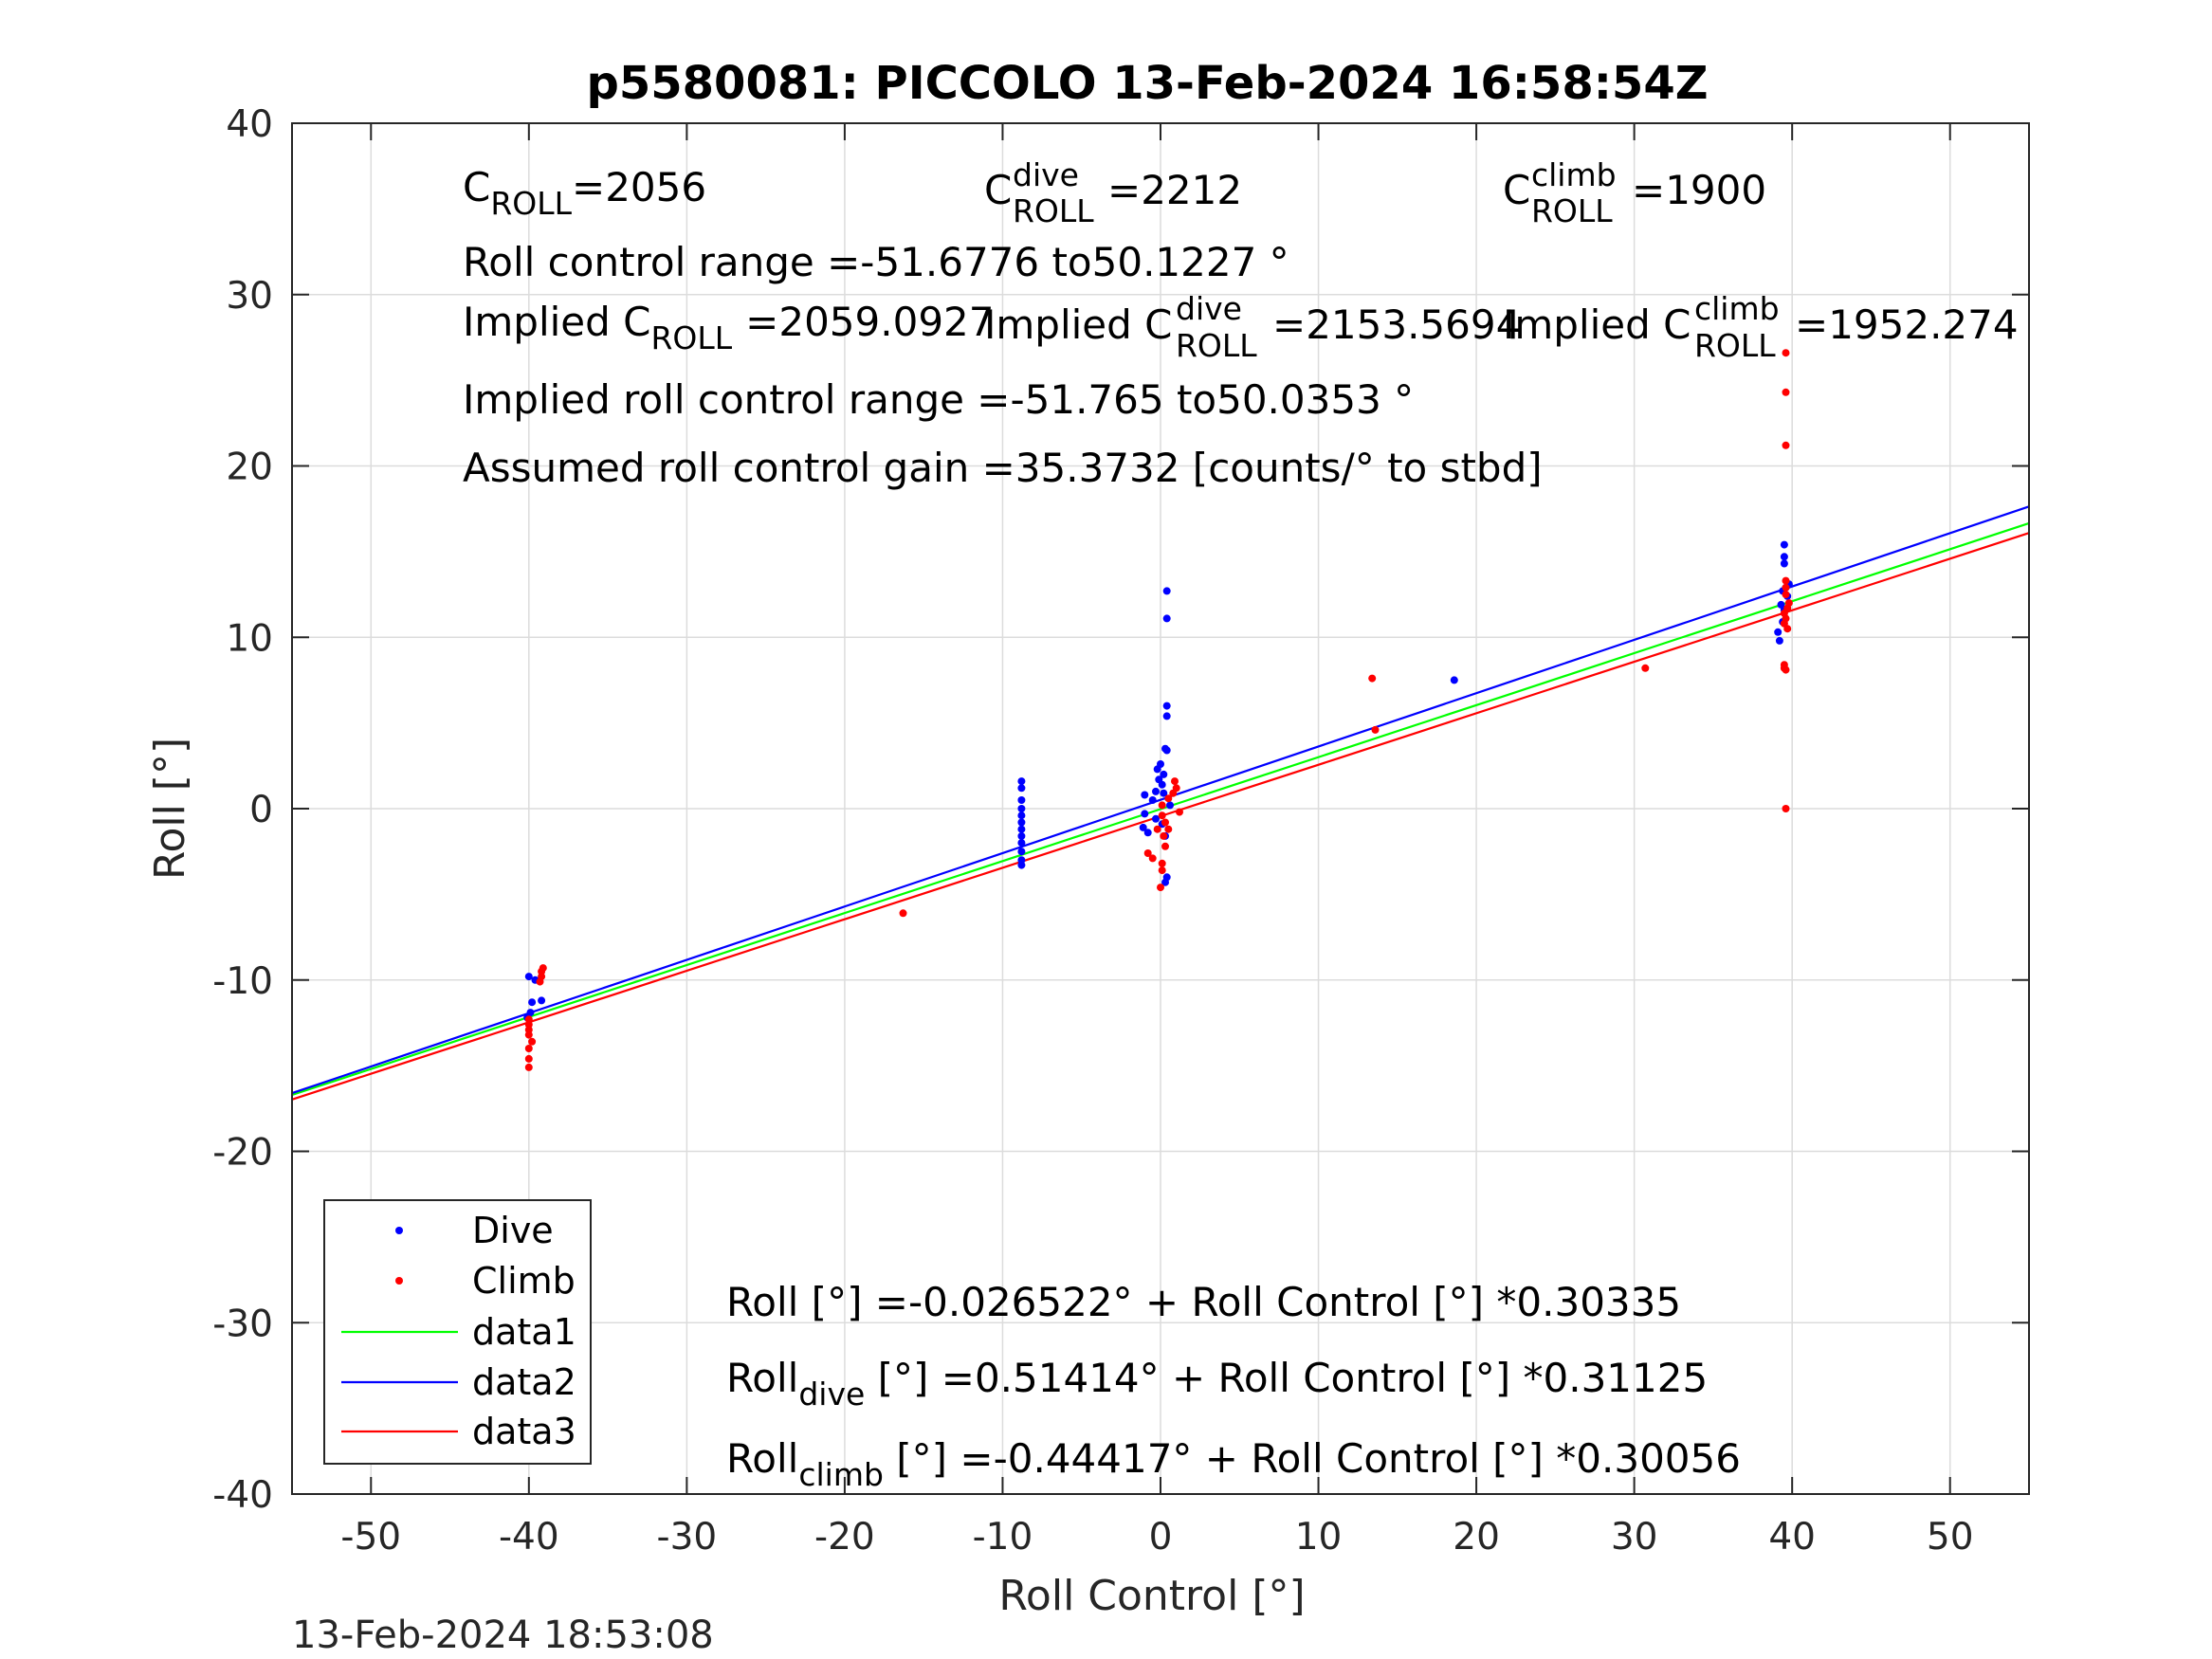 The height and width of the screenshot is (1659, 2212). I want to click on annotation-implied-c-roll-climb-sub: ROLL, so click(1735, 345).